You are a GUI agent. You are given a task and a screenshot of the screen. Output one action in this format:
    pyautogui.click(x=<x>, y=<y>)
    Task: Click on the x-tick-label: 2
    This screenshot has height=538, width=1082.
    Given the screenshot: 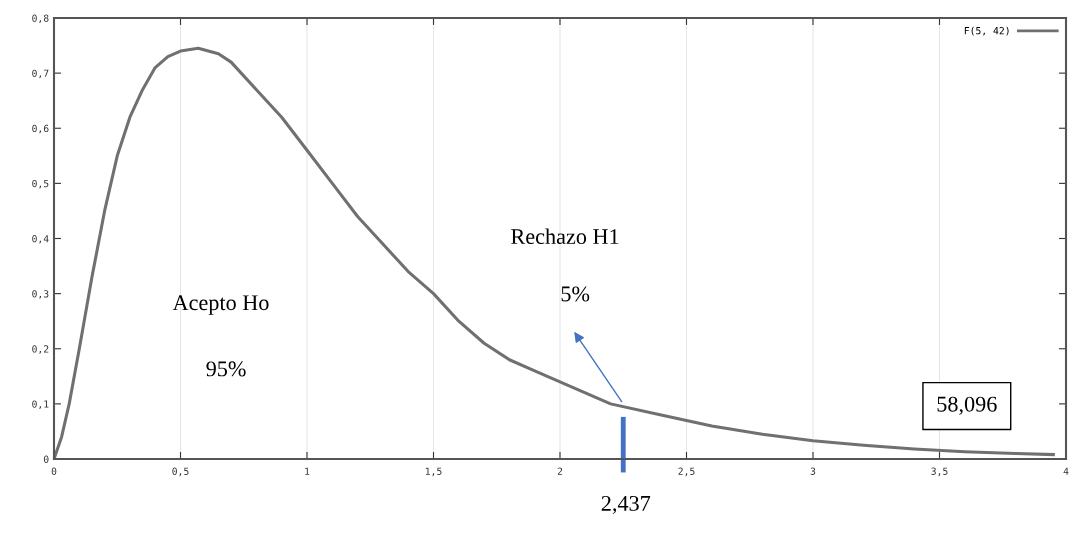 What is the action you would take?
    pyautogui.click(x=560, y=471)
    